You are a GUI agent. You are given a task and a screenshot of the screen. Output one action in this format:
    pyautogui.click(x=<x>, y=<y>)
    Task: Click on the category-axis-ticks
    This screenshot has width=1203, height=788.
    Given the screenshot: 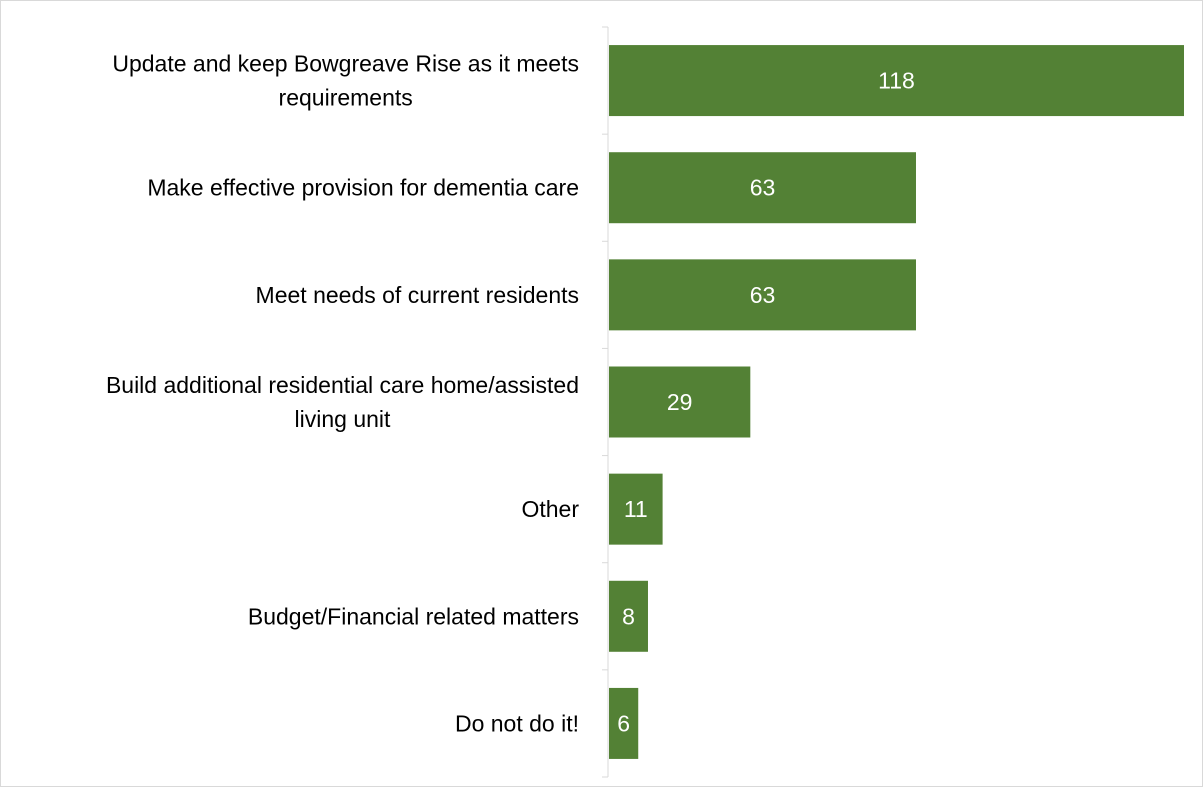 What is the action you would take?
    pyautogui.click(x=605, y=402)
    